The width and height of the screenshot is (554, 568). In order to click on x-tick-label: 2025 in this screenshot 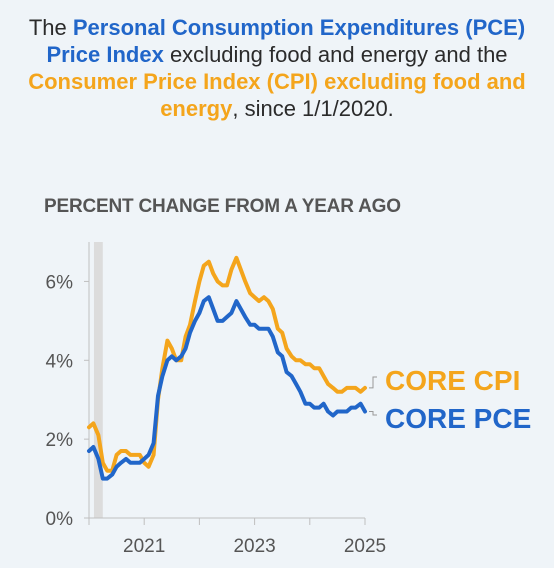, I will do `click(365, 546)`.